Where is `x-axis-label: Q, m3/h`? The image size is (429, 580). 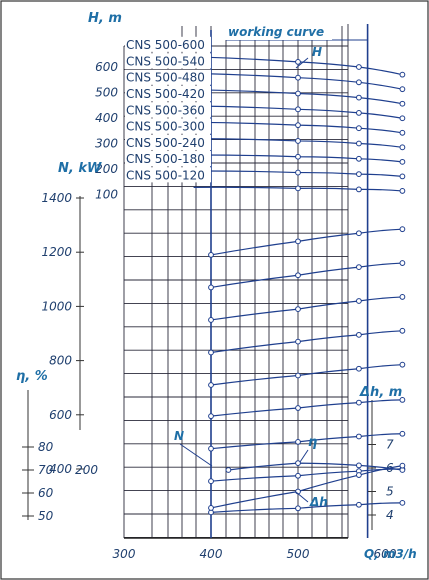 x-axis-label: Q, m3/h is located at coordinates (390, 554).